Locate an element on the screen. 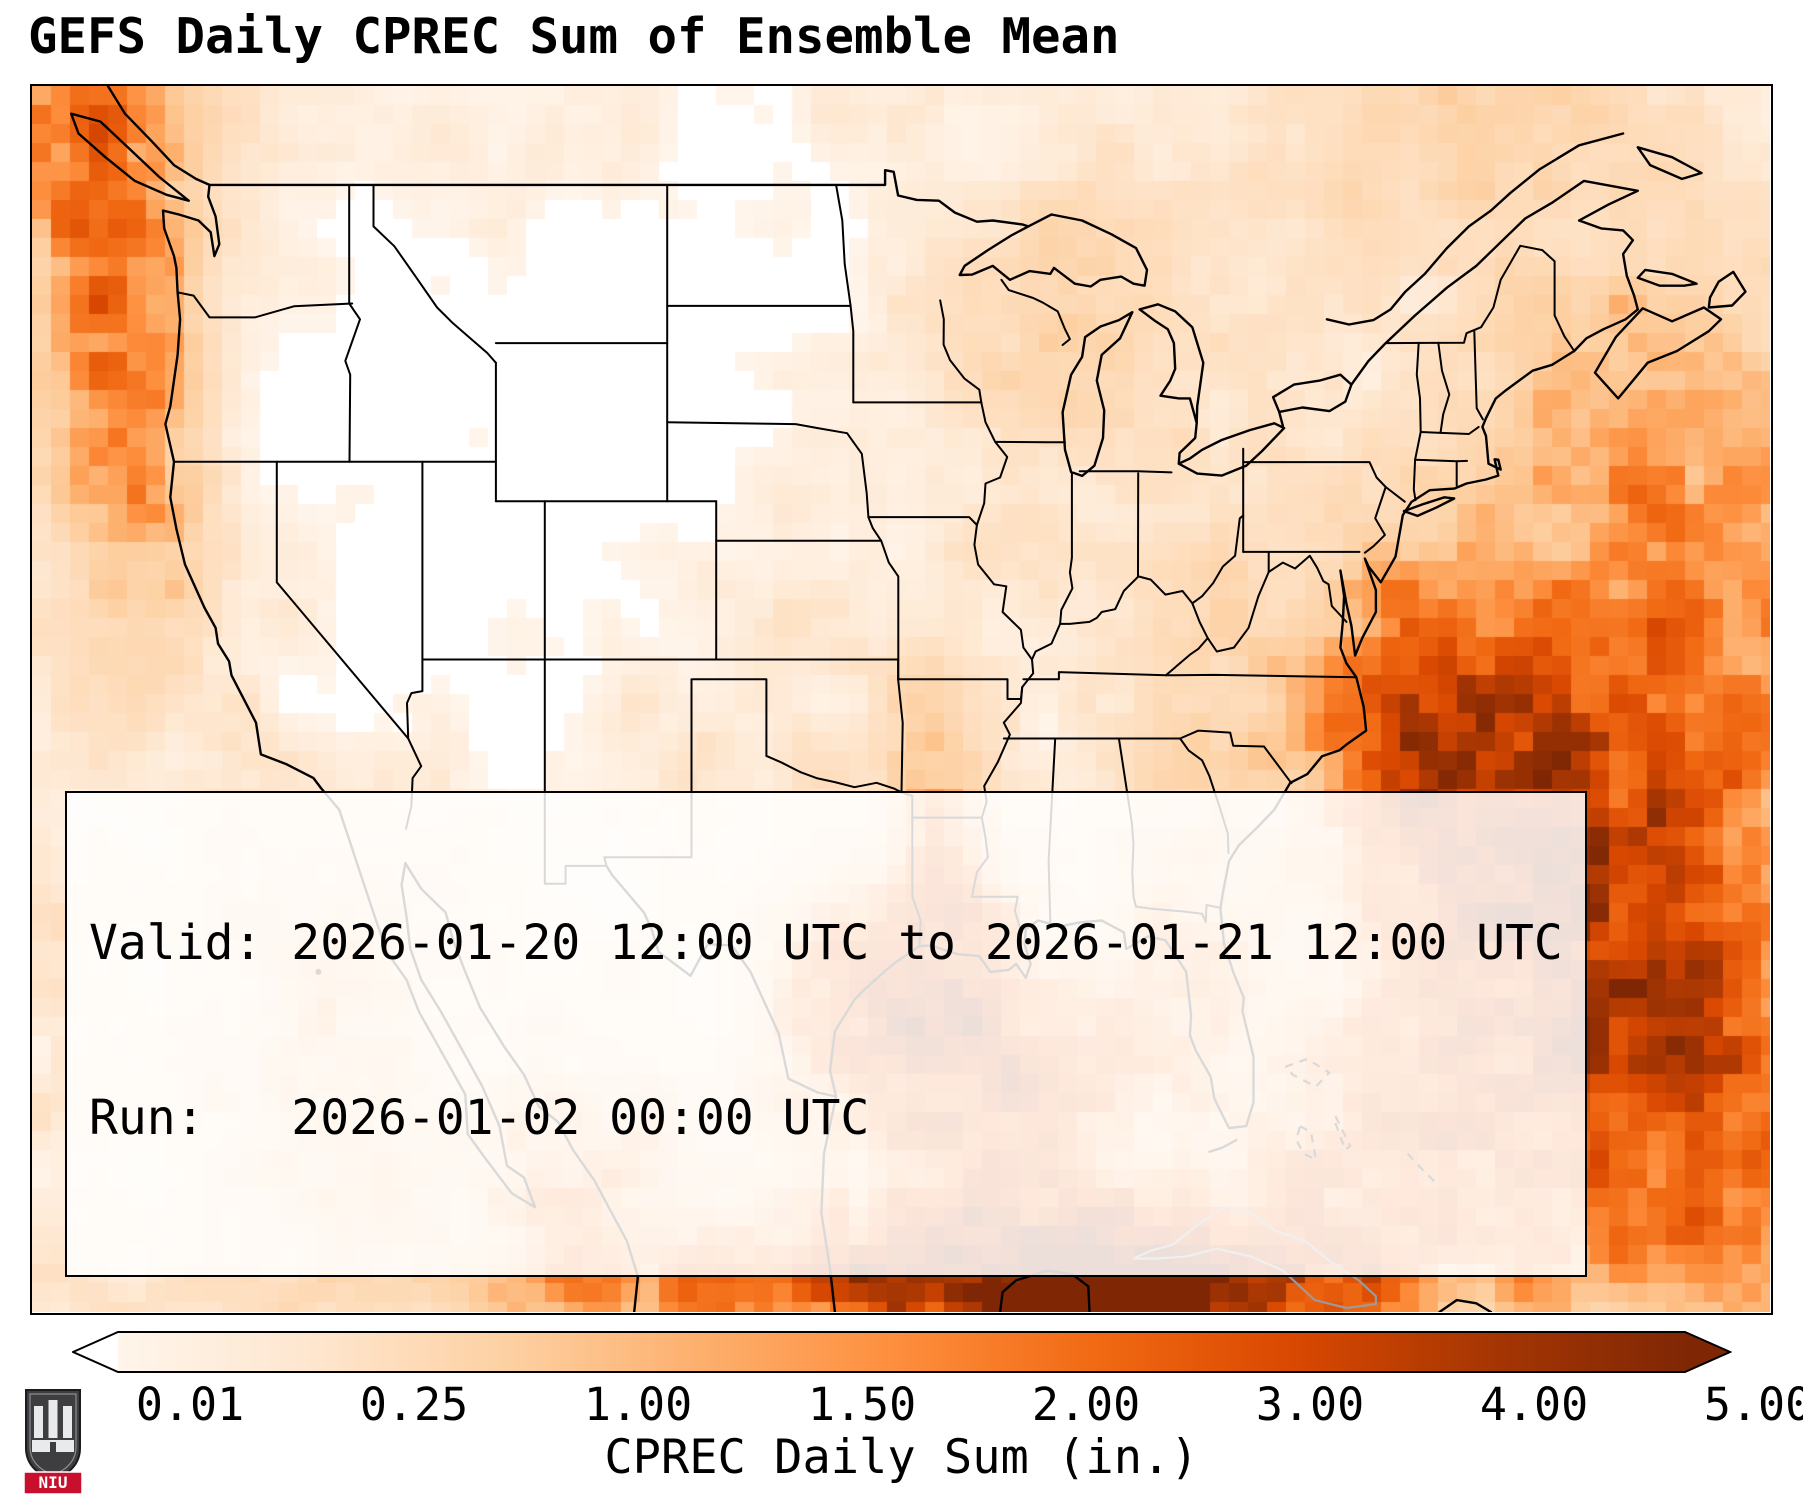  run-time-text: Run: 2026-01-02 00:00 UTC is located at coordinates (479, 1118).